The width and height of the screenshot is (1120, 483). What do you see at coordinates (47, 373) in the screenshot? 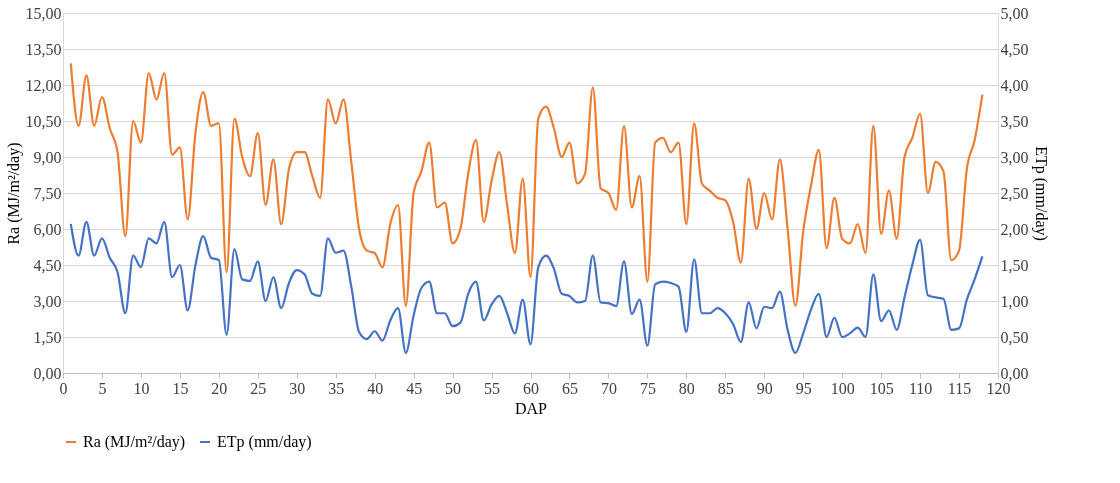
I see `y-tick-label: 0,00` at bounding box center [47, 373].